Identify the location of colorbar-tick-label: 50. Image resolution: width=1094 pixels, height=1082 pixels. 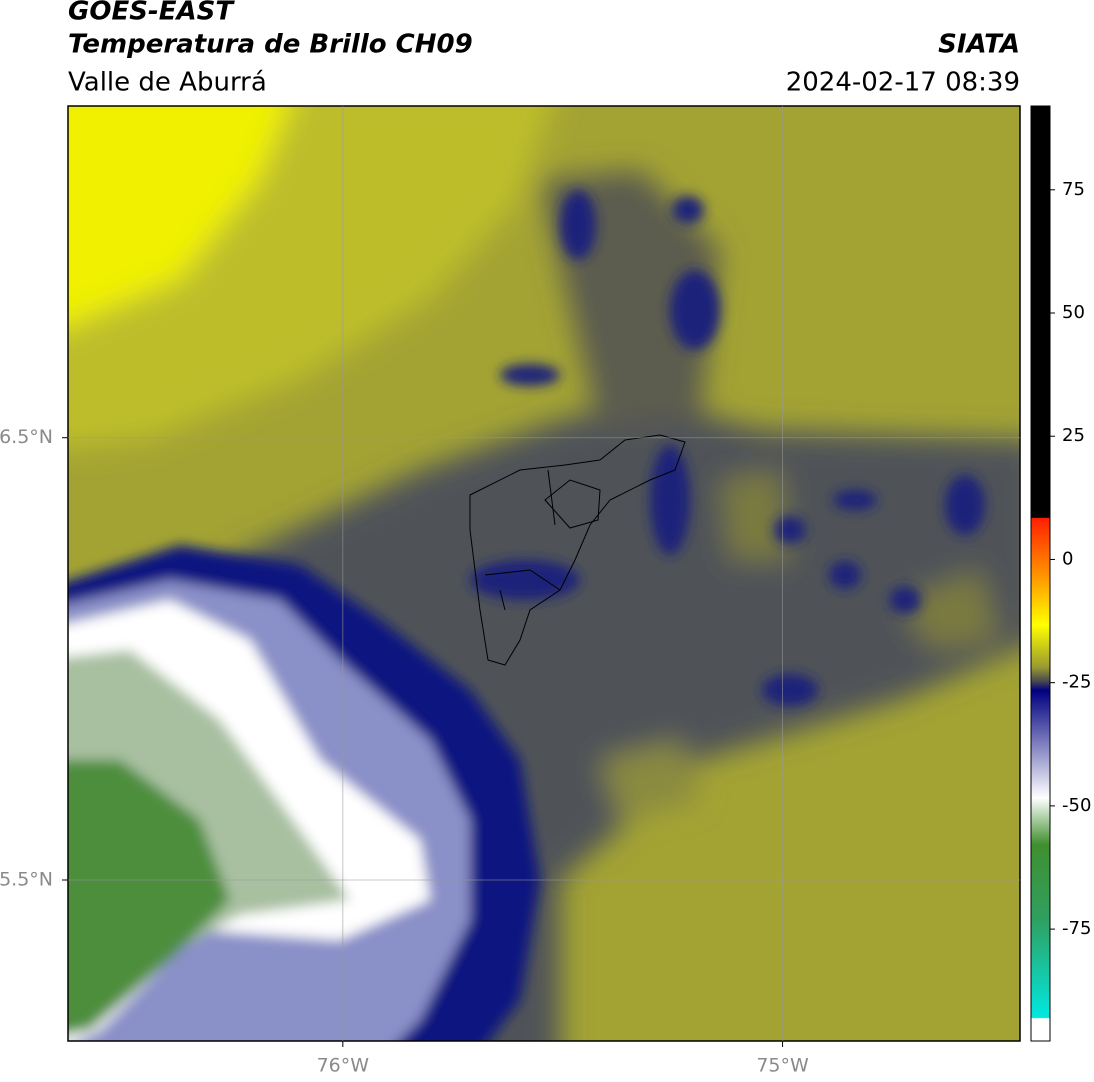
(1073, 312).